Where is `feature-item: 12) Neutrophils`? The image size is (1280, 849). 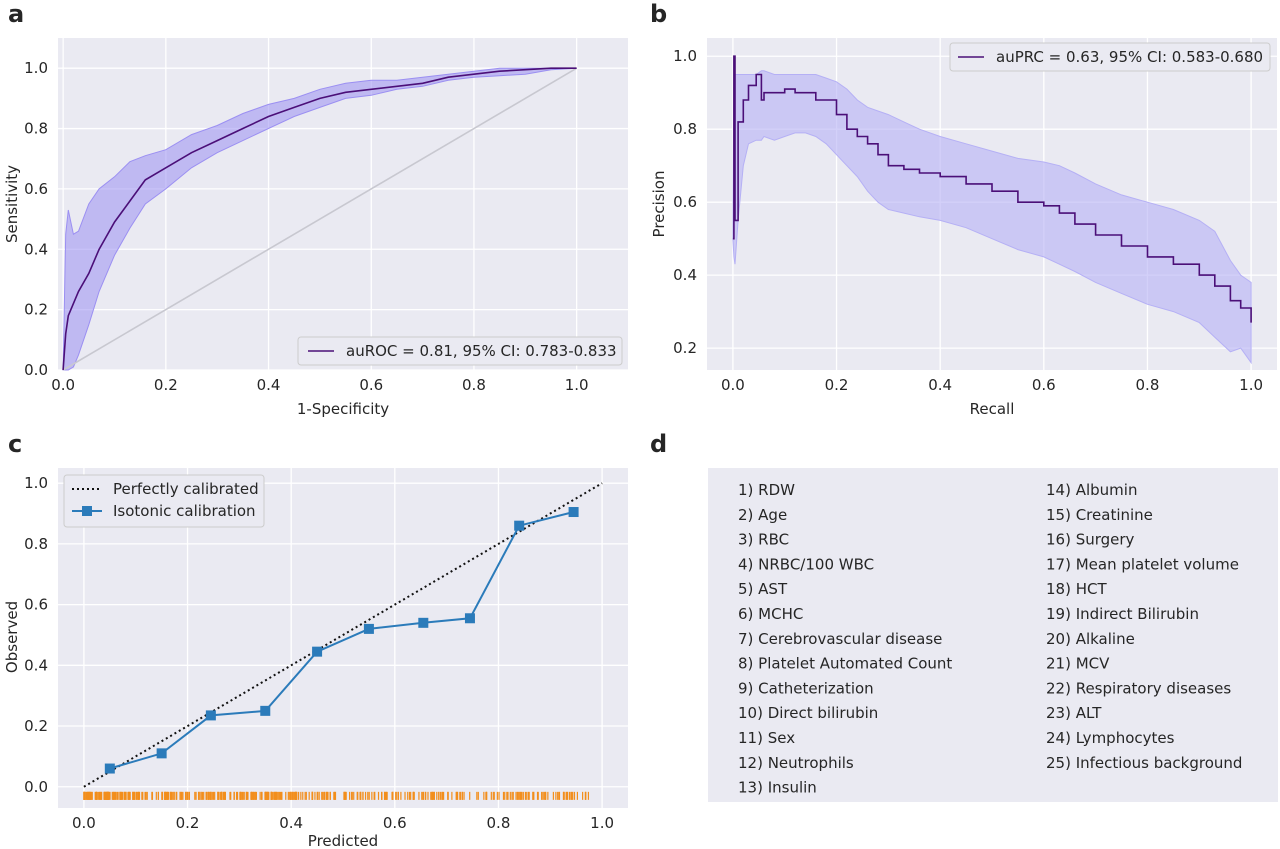 feature-item: 12) Neutrophils is located at coordinates (796, 763).